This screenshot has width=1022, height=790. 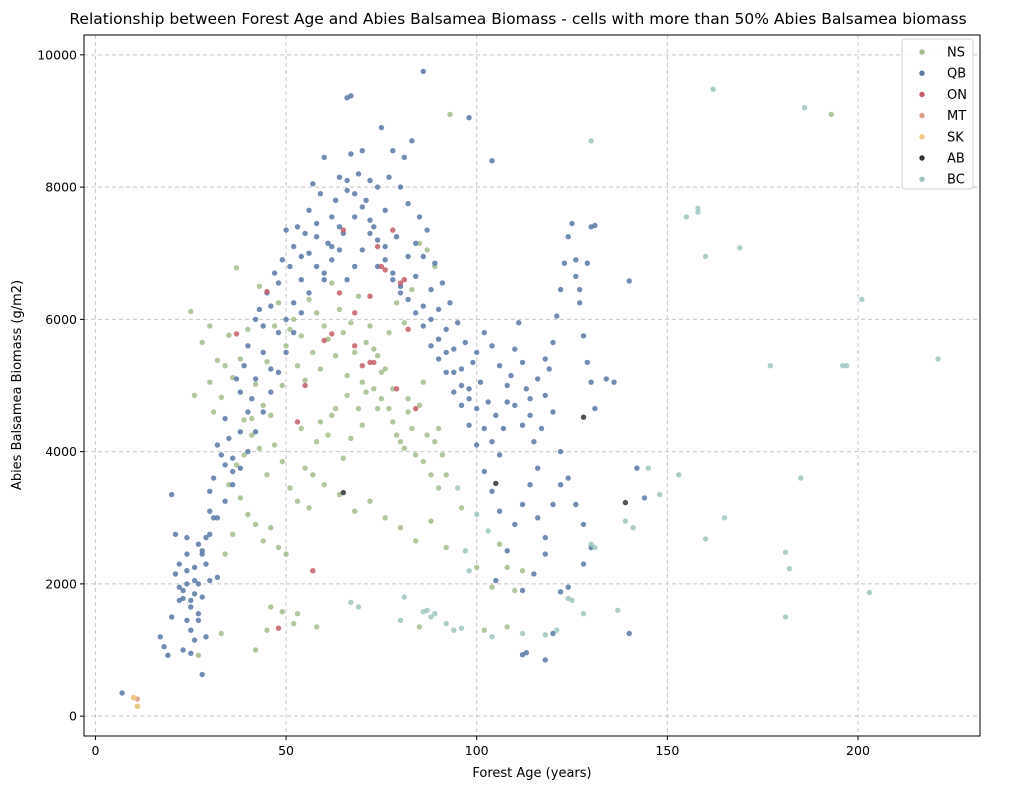 I want to click on y-axis-ticks: 0 2000 4000 6000 8000 10000, so click(x=60, y=385).